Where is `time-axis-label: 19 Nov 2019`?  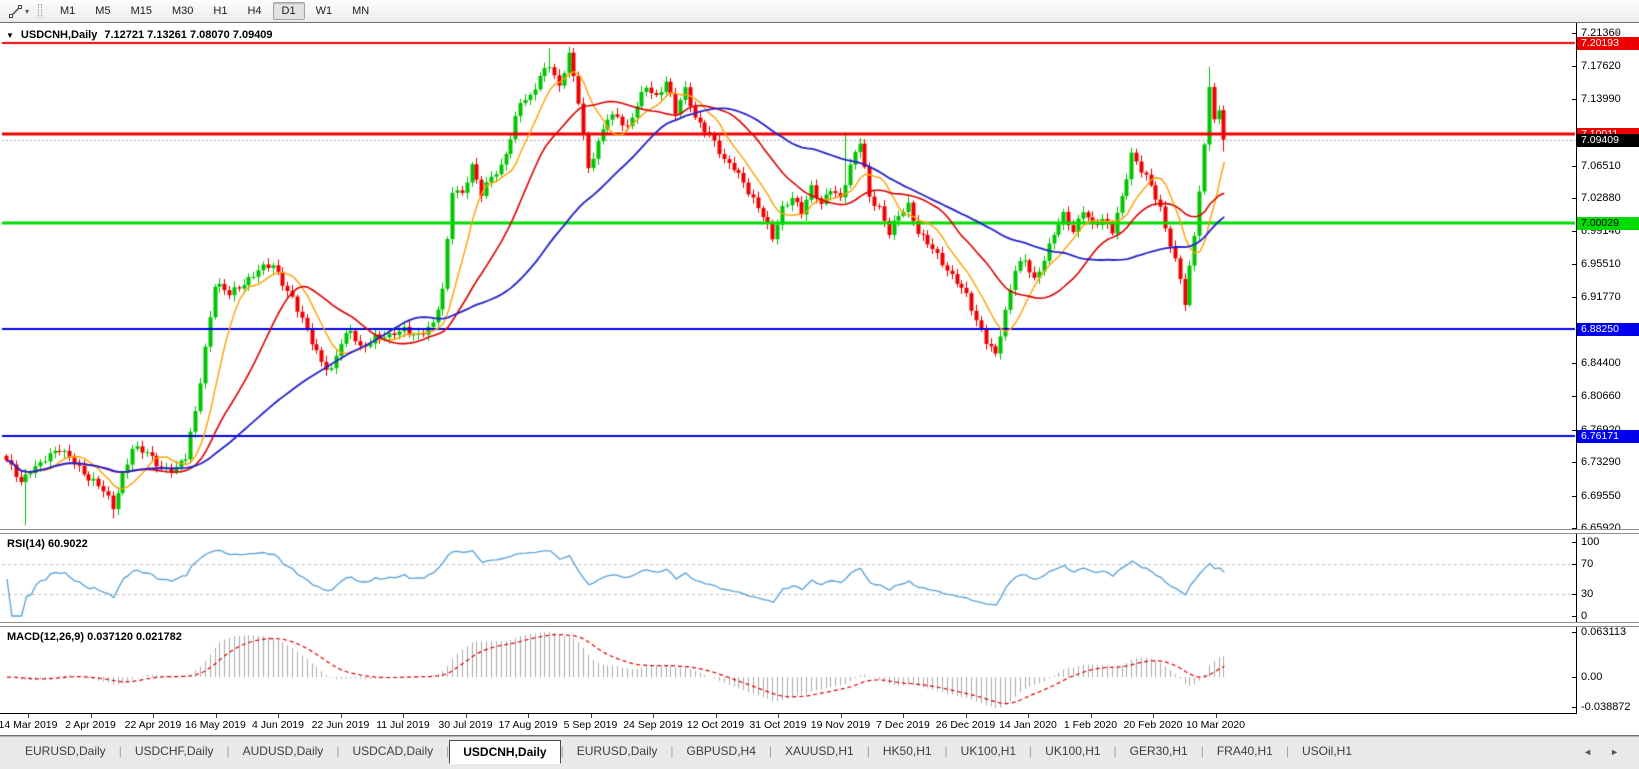
time-axis-label: 19 Nov 2019 is located at coordinates (840, 725).